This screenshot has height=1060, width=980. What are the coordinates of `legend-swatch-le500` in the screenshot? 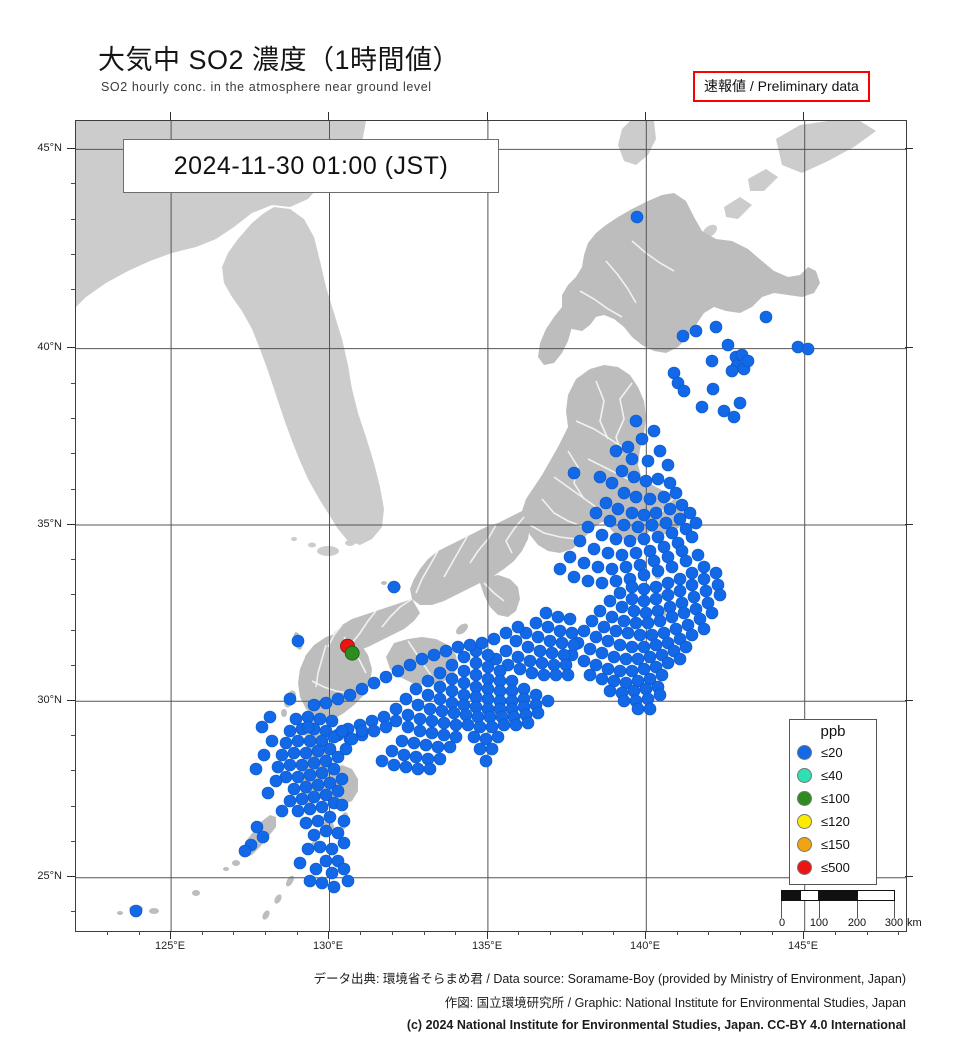 It's located at (804, 867).